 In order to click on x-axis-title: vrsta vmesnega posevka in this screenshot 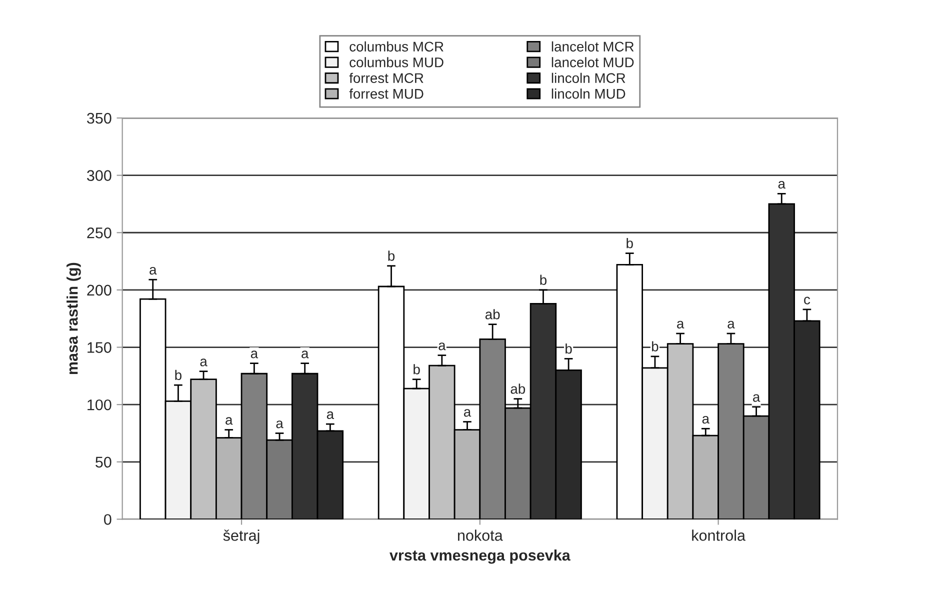, I will do `click(480, 556)`.